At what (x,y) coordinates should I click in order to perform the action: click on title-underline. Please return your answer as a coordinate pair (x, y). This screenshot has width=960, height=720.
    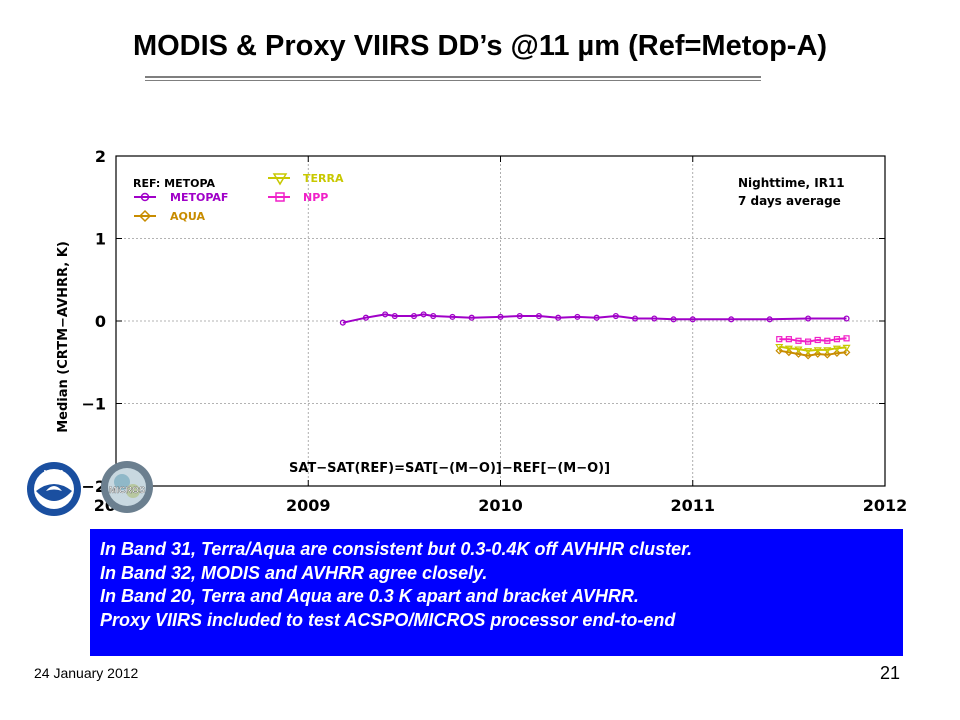
    Looking at the image, I should click on (453, 78).